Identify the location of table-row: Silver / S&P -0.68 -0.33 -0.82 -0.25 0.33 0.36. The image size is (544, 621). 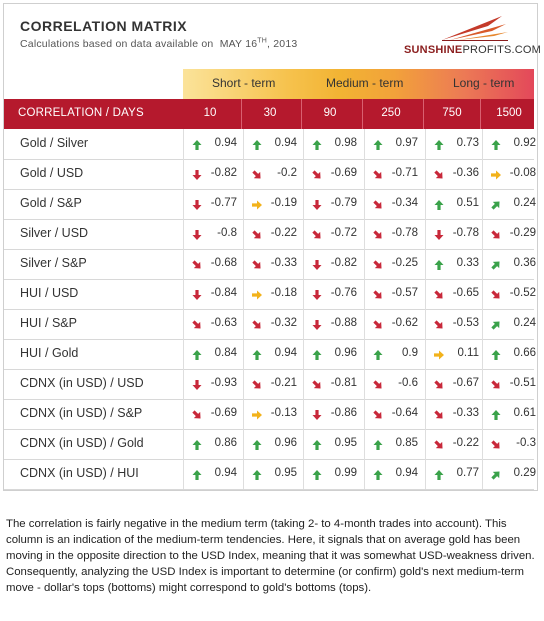
(270, 264).